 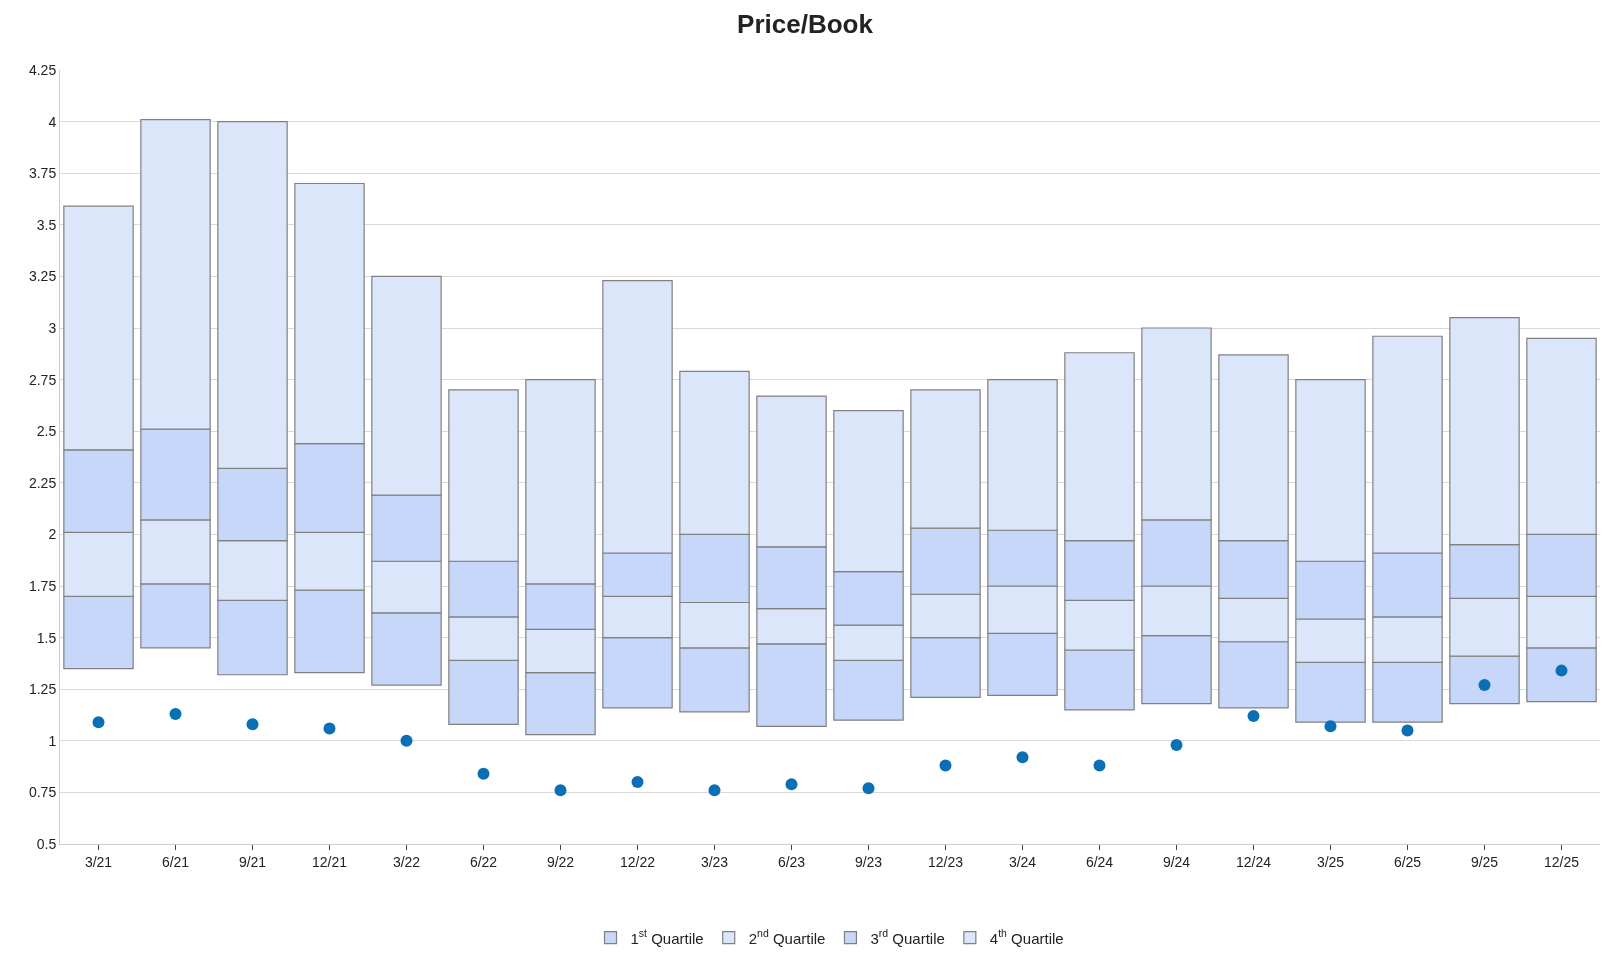 What do you see at coordinates (1330, 861) in the screenshot?
I see `x-tick-label: 3/25` at bounding box center [1330, 861].